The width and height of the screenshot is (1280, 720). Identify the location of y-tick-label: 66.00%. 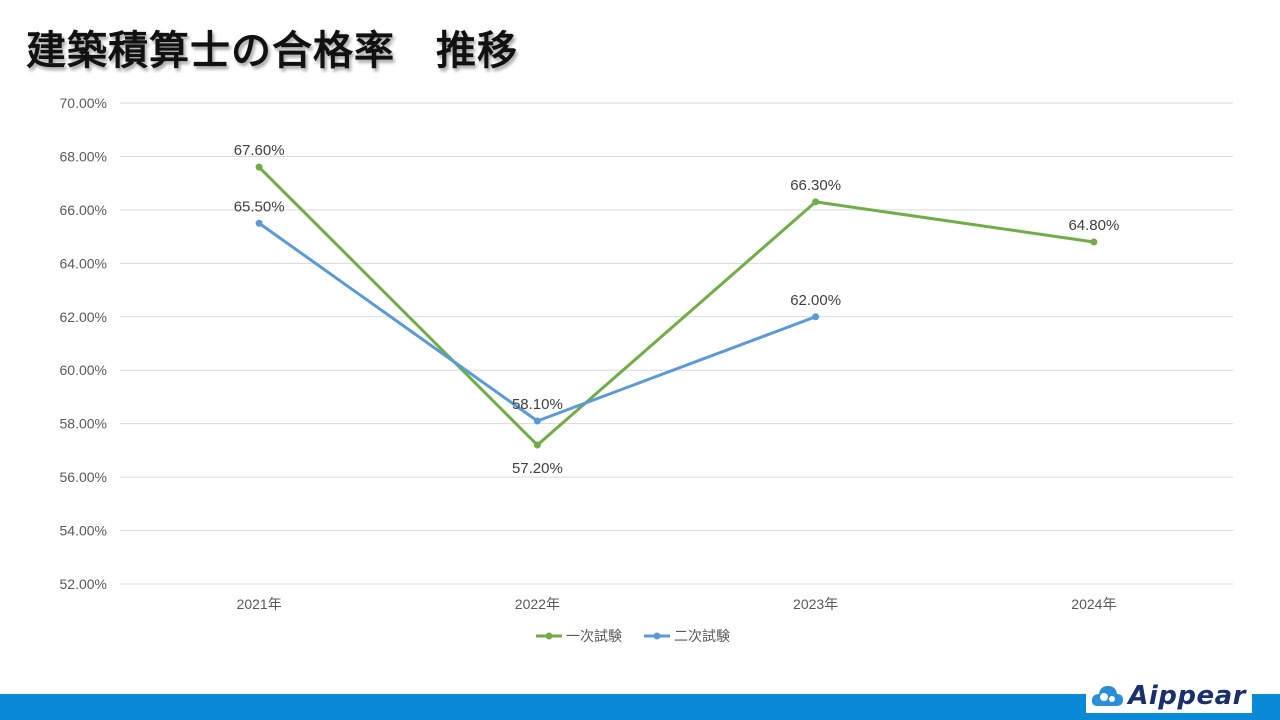
(83, 210).